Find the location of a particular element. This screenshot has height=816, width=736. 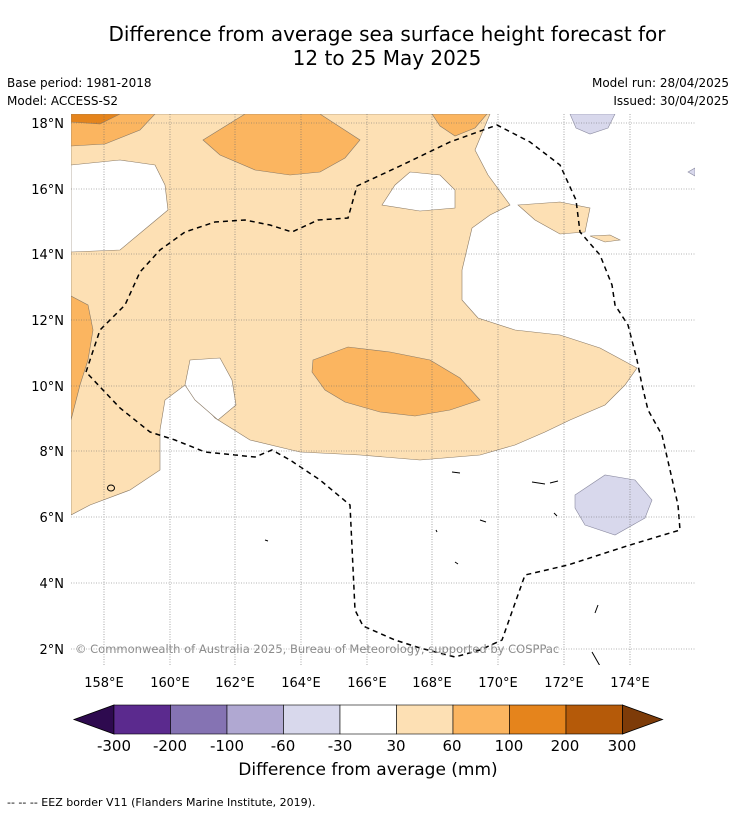

lon-label: 170°E is located at coordinates (498, 683).